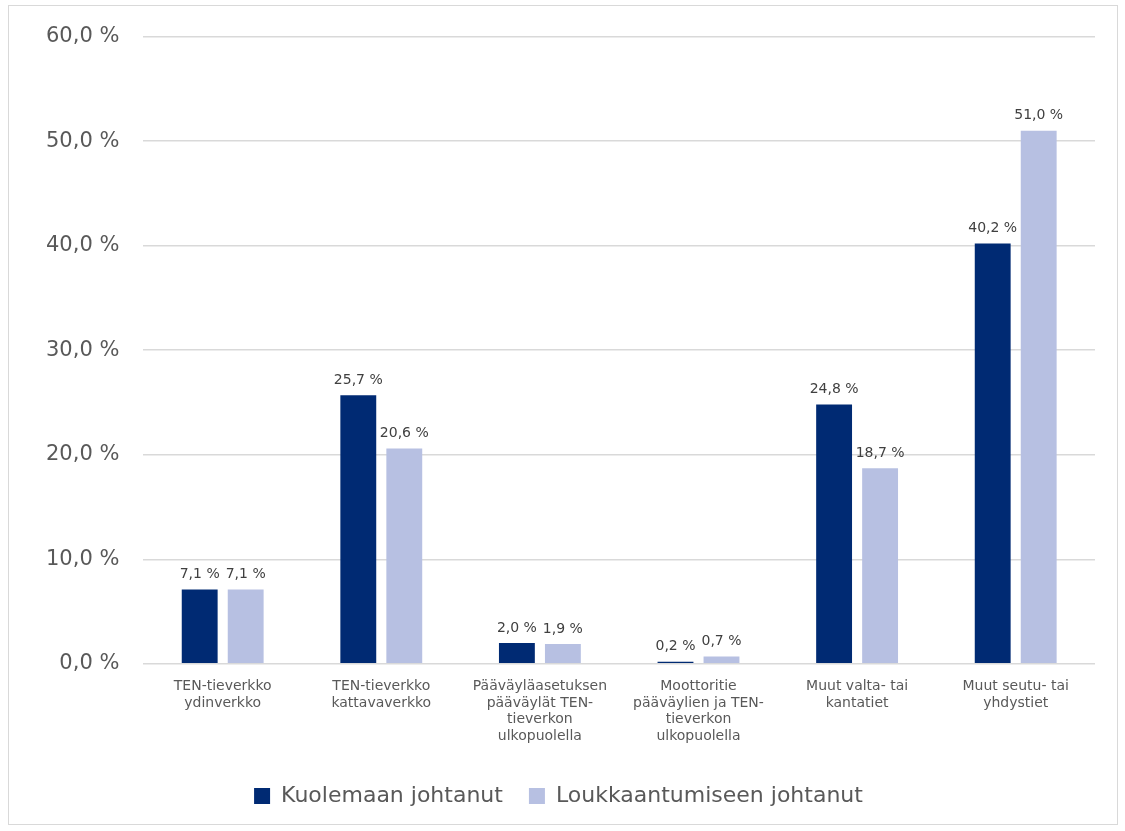 The height and width of the screenshot is (831, 1125). What do you see at coordinates (698, 710) in the screenshot?
I see `x-tick-label: Moottoritie pääväylien ja TEN-tieverkon ulkopuolella` at bounding box center [698, 710].